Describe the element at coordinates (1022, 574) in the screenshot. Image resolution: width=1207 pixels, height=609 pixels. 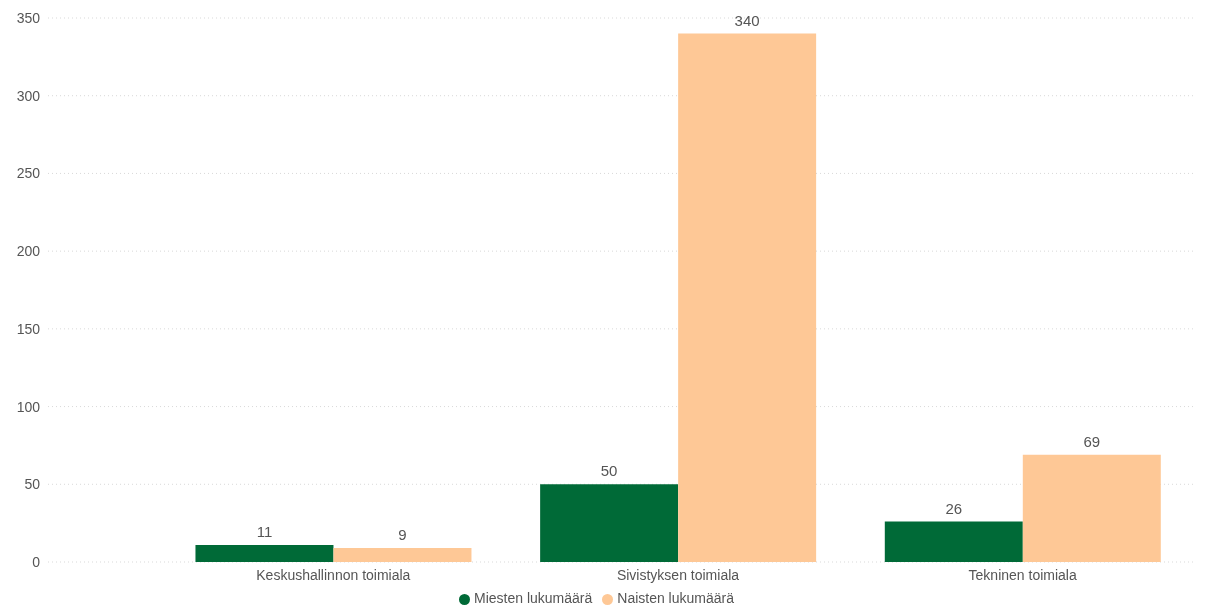
I see `x-tick-label: Tekninen toimiala` at that location.